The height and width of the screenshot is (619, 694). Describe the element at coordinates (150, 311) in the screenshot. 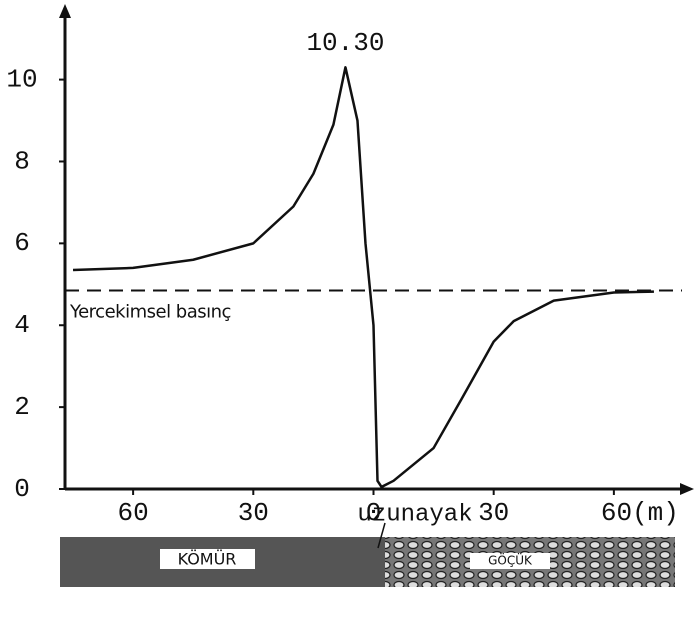

I see `reference-label: Yercekimsel basınç` at that location.